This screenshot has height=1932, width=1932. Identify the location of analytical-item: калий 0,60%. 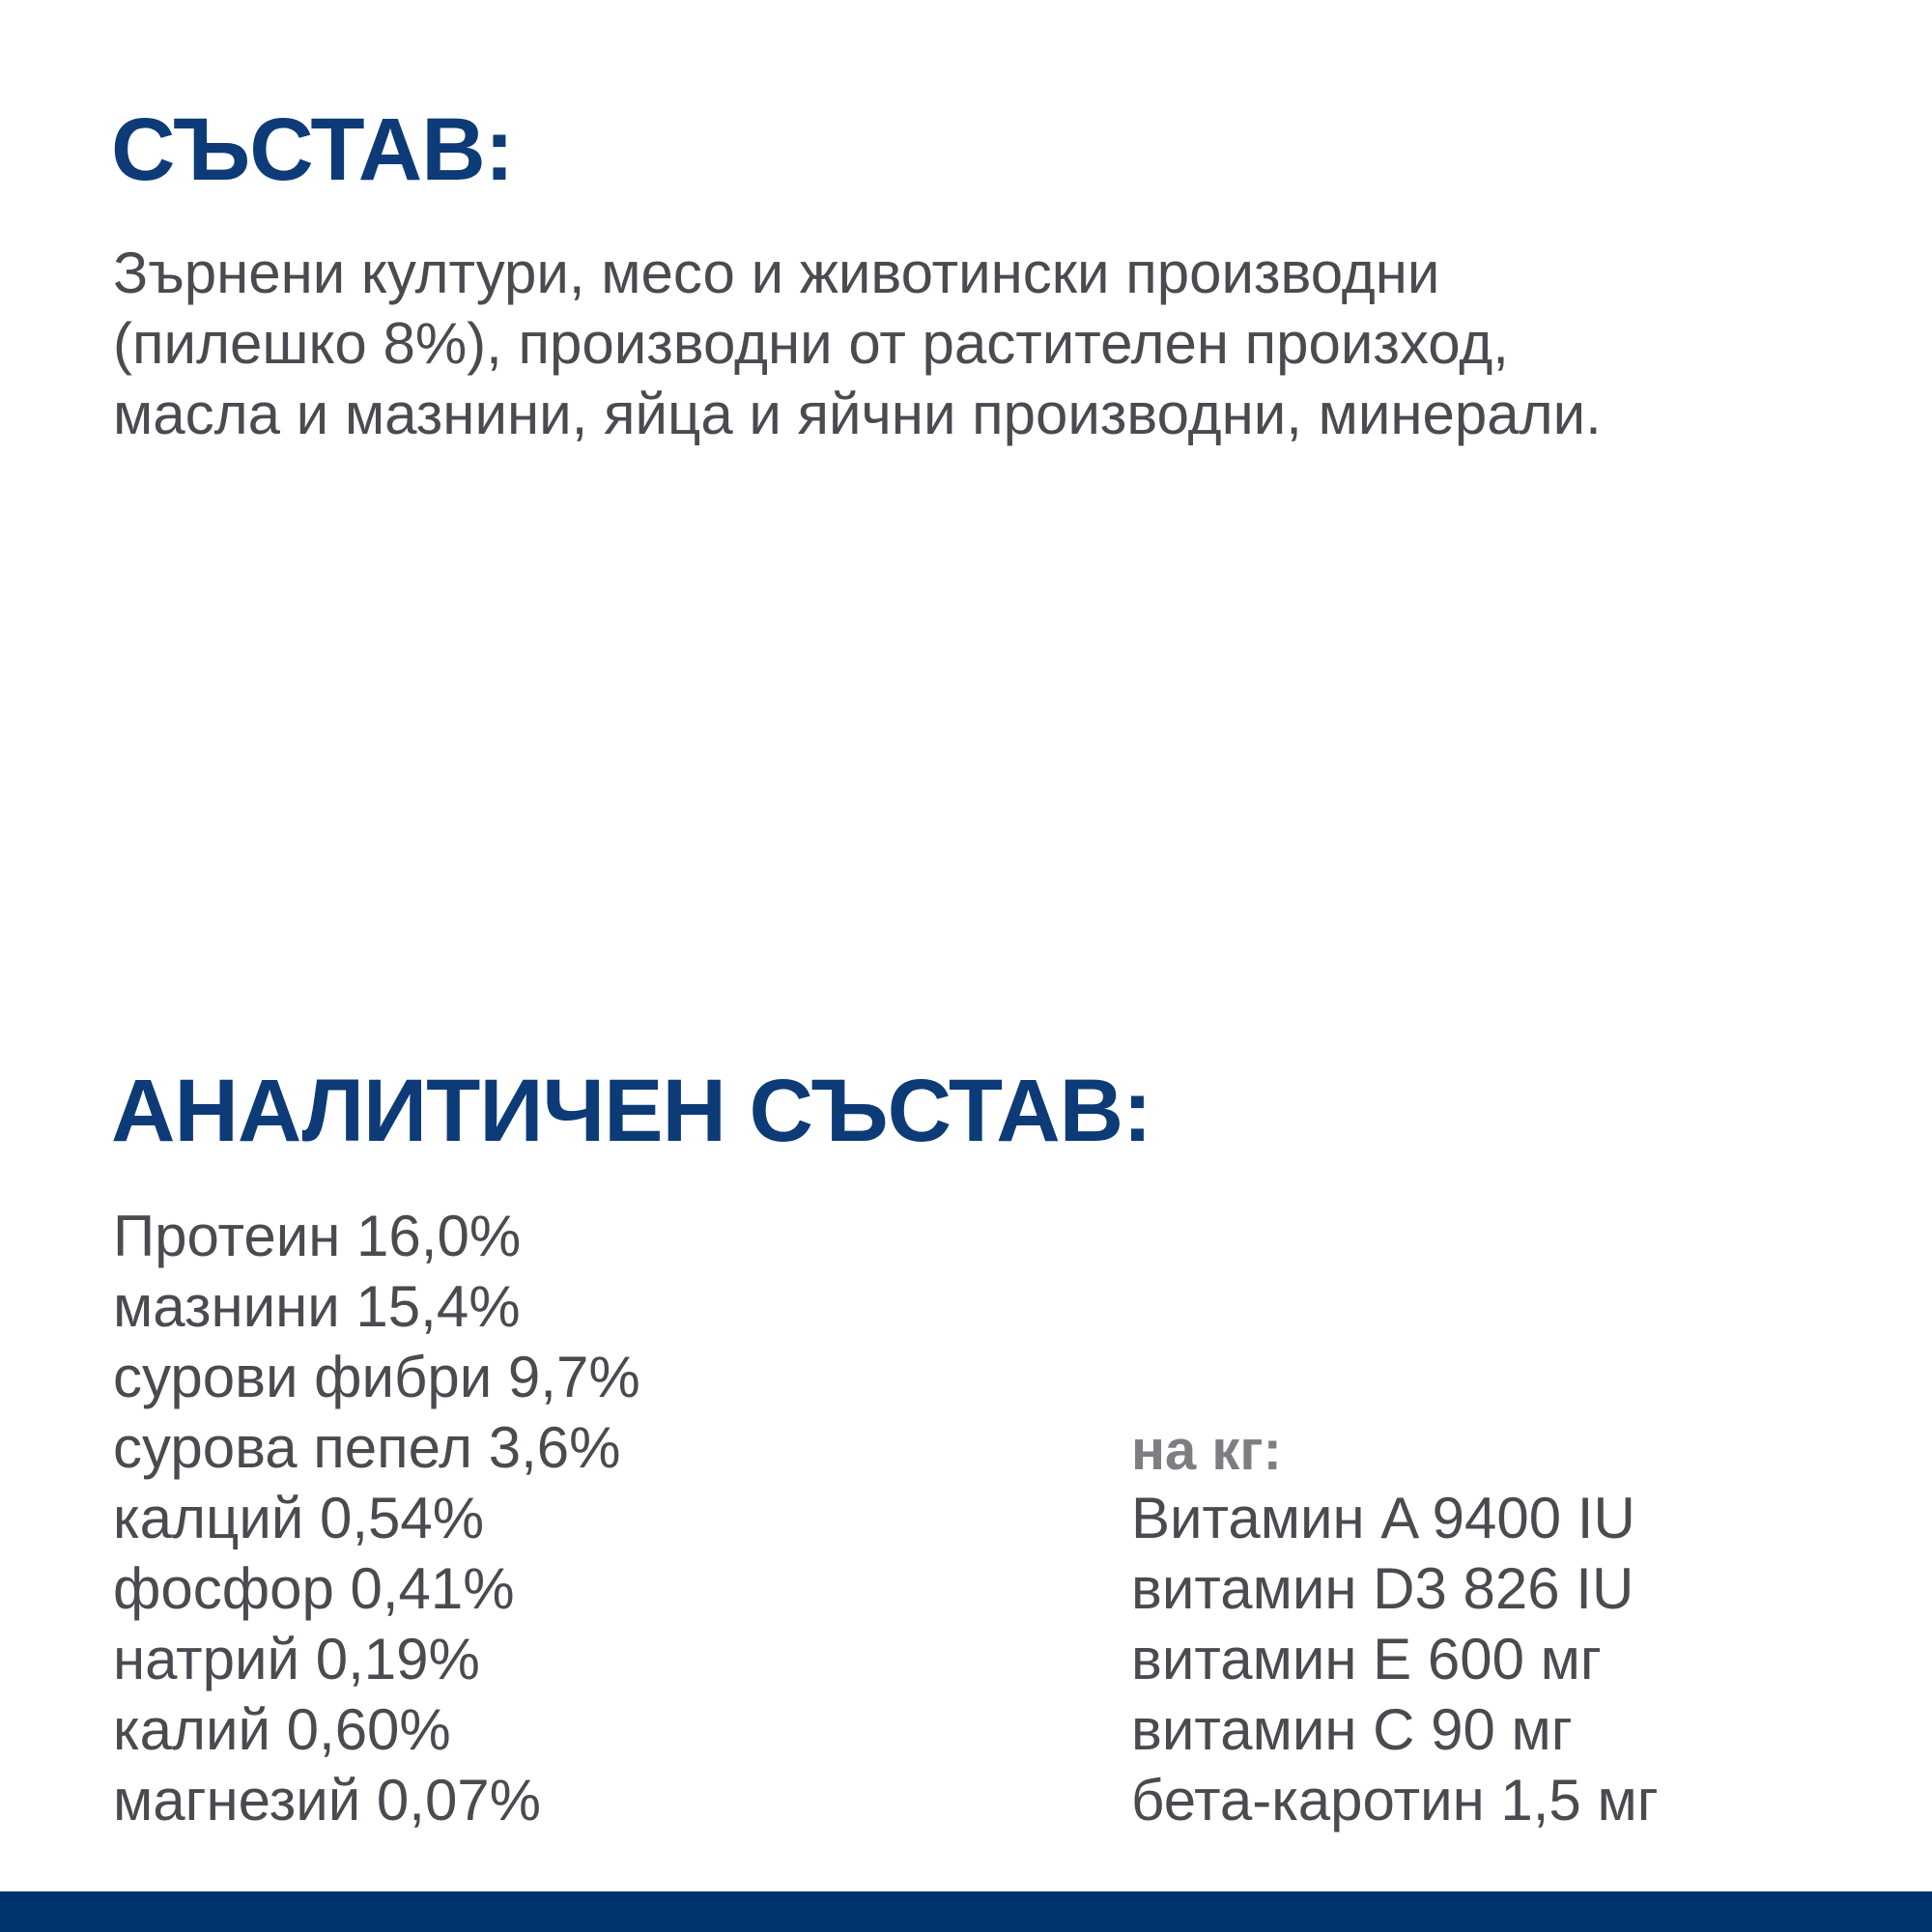
(282, 1729).